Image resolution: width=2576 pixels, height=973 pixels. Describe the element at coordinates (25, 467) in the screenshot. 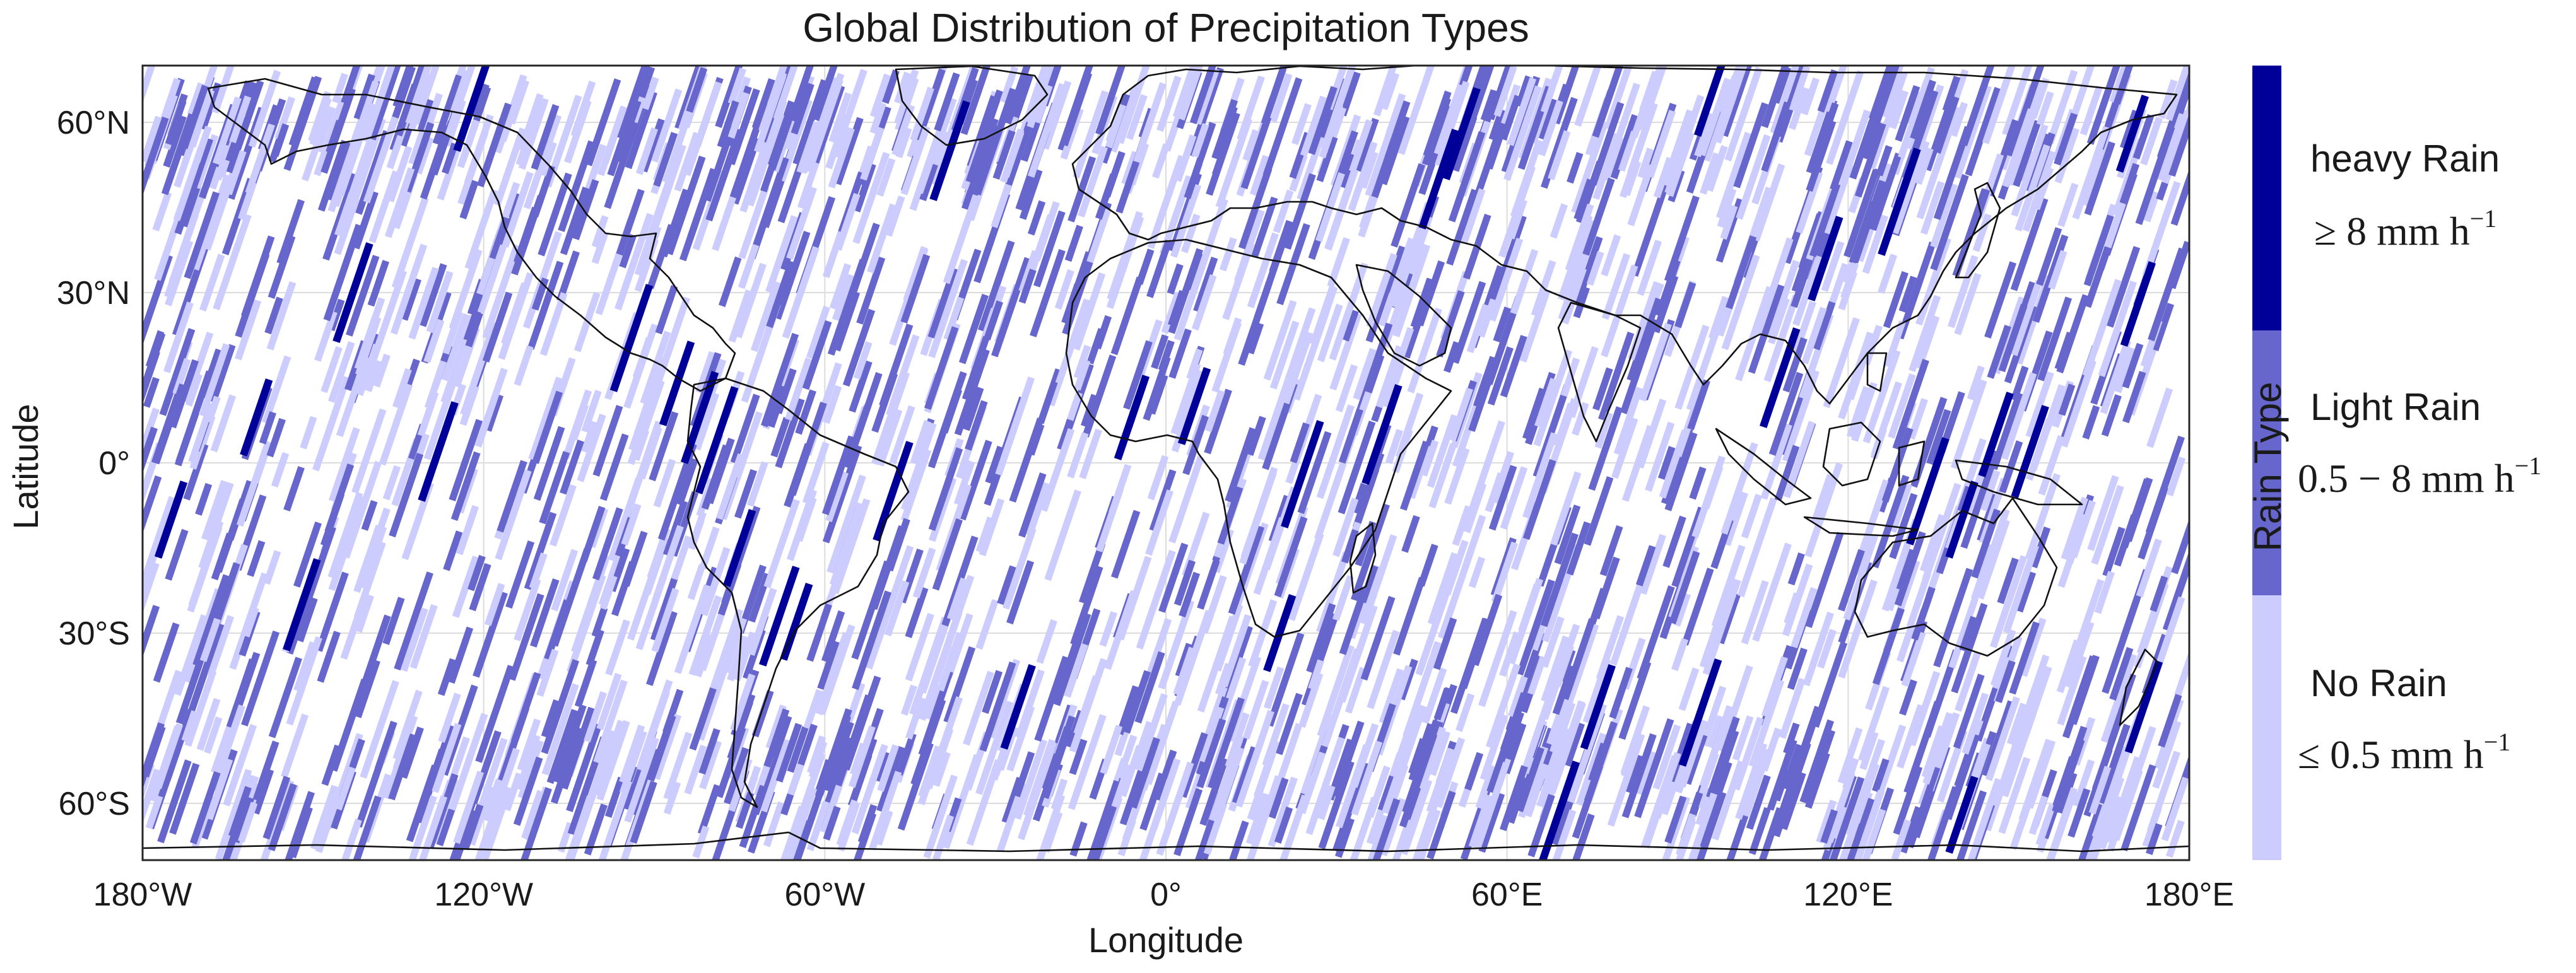

I see `y-axis-label: Latitude` at that location.